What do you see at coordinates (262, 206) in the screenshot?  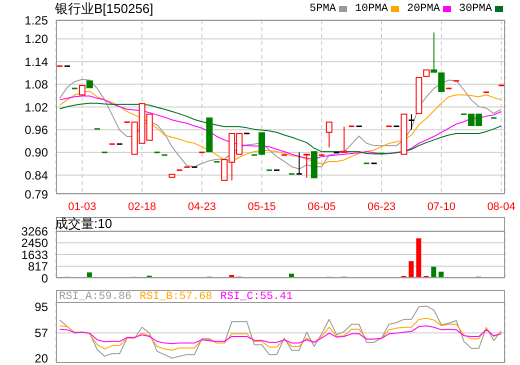 I see `x-tick-label: 05-15` at bounding box center [262, 206].